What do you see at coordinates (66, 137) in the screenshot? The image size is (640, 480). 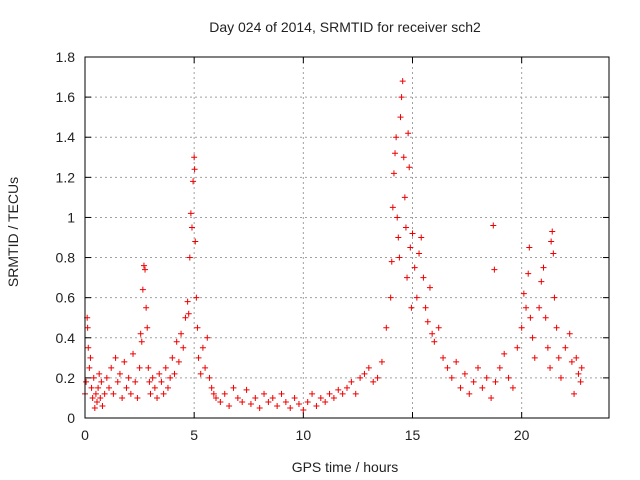 I see `y-tick-label: 1.4` at bounding box center [66, 137].